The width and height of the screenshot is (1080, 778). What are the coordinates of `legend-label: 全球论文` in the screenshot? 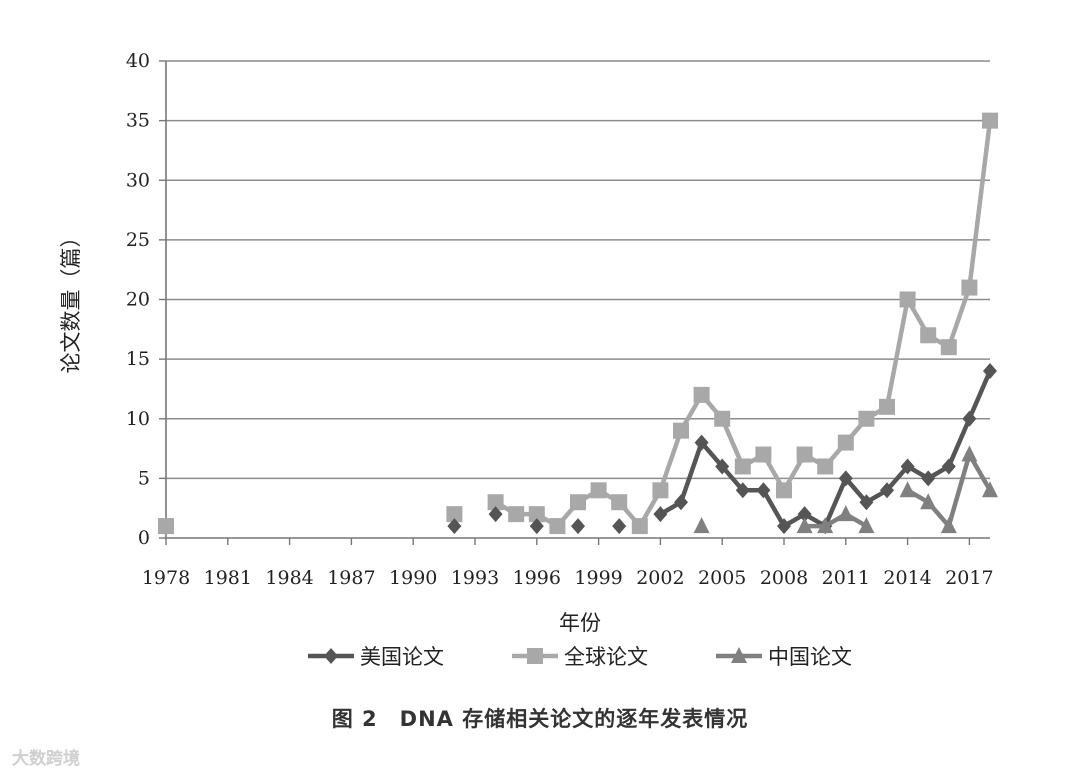 It's located at (606, 657).